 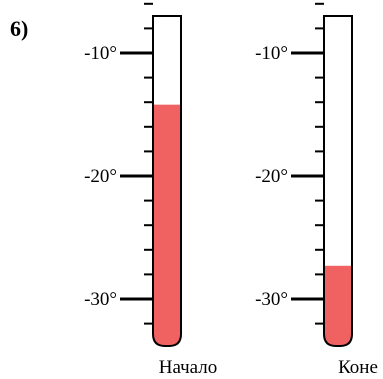 I want to click on tick-label-minus-30-start: -30°, so click(x=100, y=299).